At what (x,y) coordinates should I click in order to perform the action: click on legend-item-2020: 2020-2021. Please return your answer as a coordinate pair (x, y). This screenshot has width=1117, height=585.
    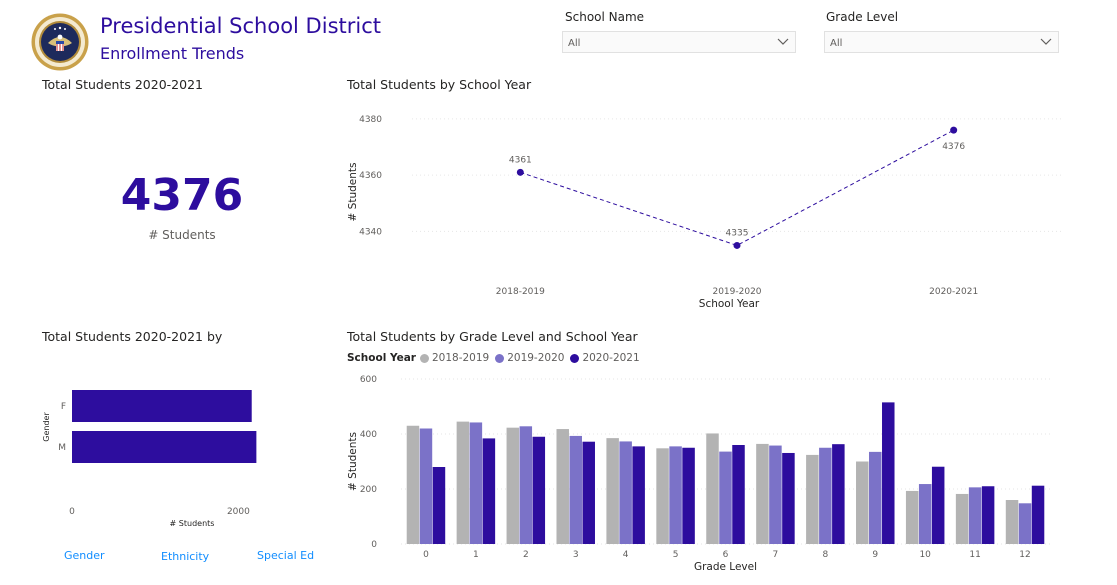
    Looking at the image, I should click on (605, 358).